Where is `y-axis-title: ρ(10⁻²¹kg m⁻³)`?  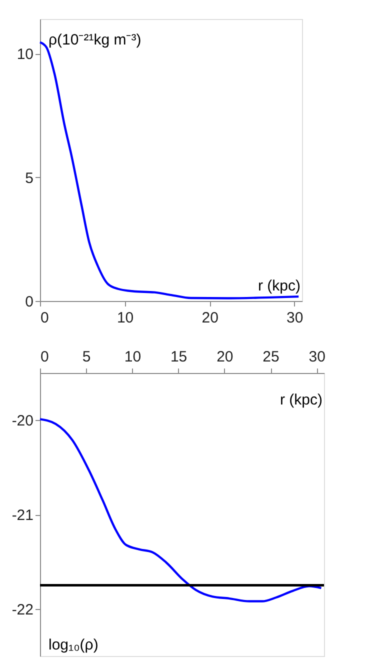
y-axis-title: ρ(10⁻²¹kg m⁻³) is located at coordinates (95, 40).